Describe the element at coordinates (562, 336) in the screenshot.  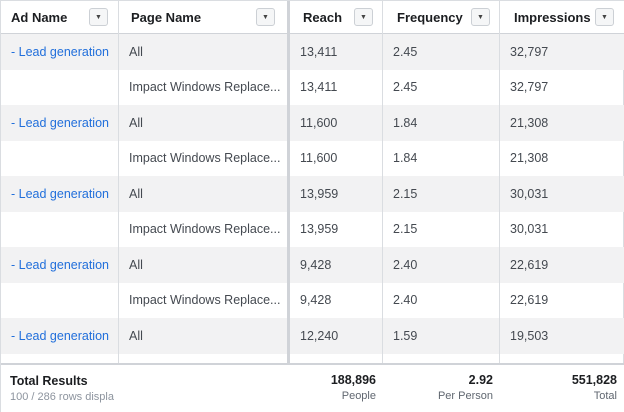
I see `impressions-cell: 19,503` at that location.